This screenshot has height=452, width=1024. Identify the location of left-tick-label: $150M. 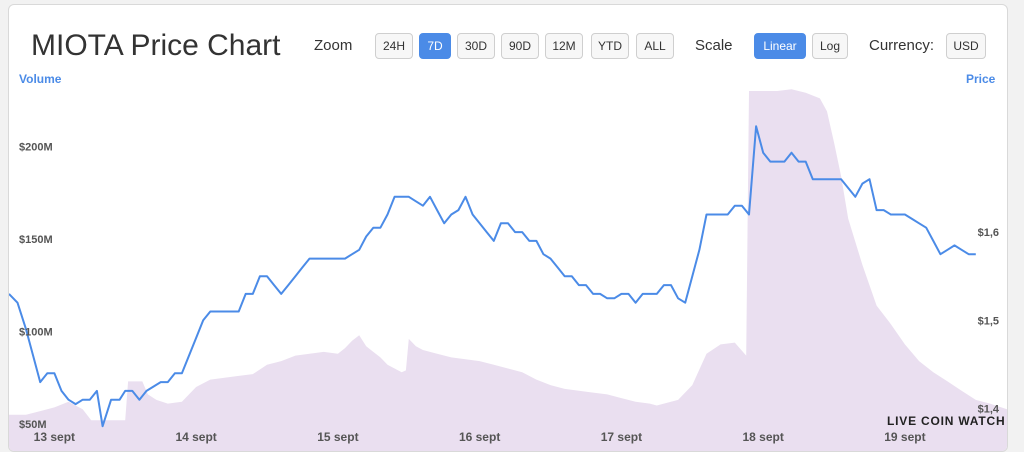
(36, 240).